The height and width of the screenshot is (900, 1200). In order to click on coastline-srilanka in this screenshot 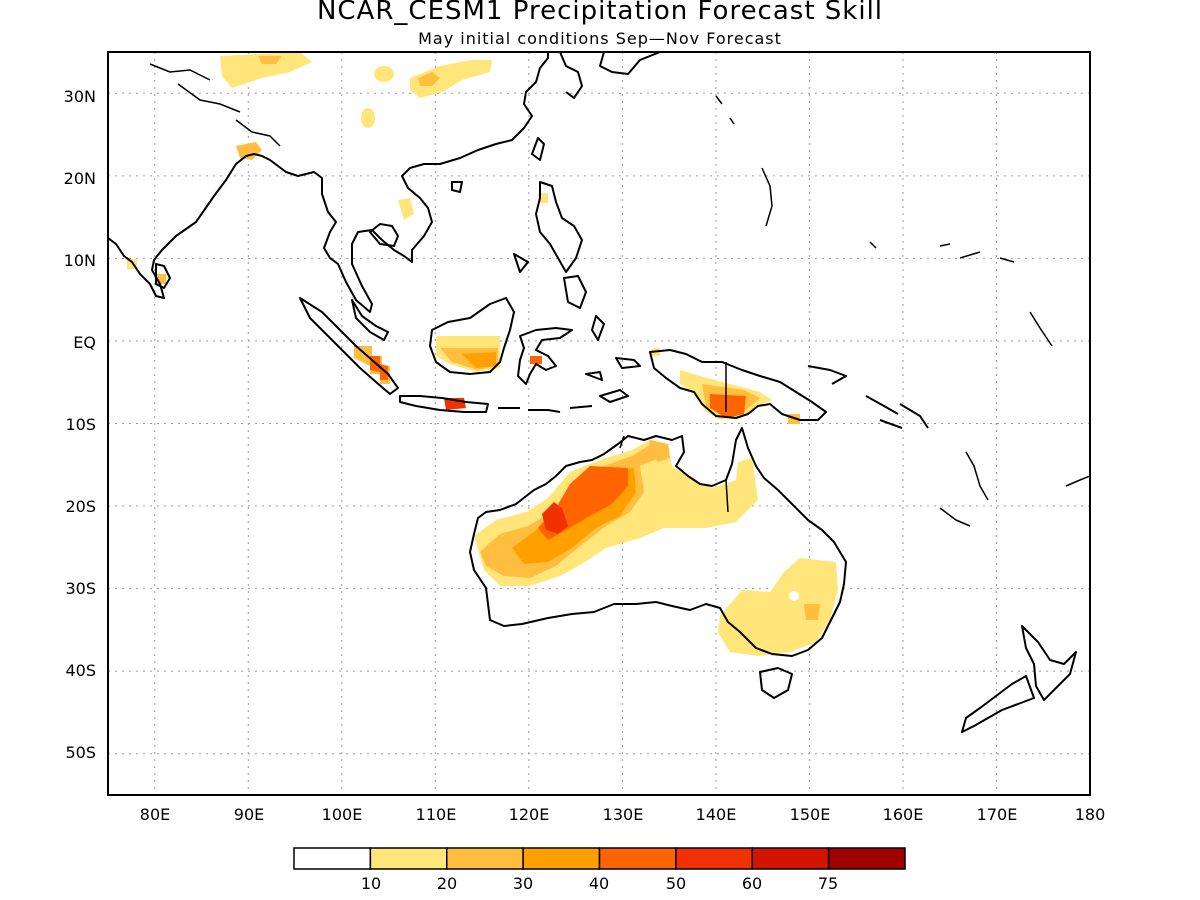, I will do `click(163, 276)`.